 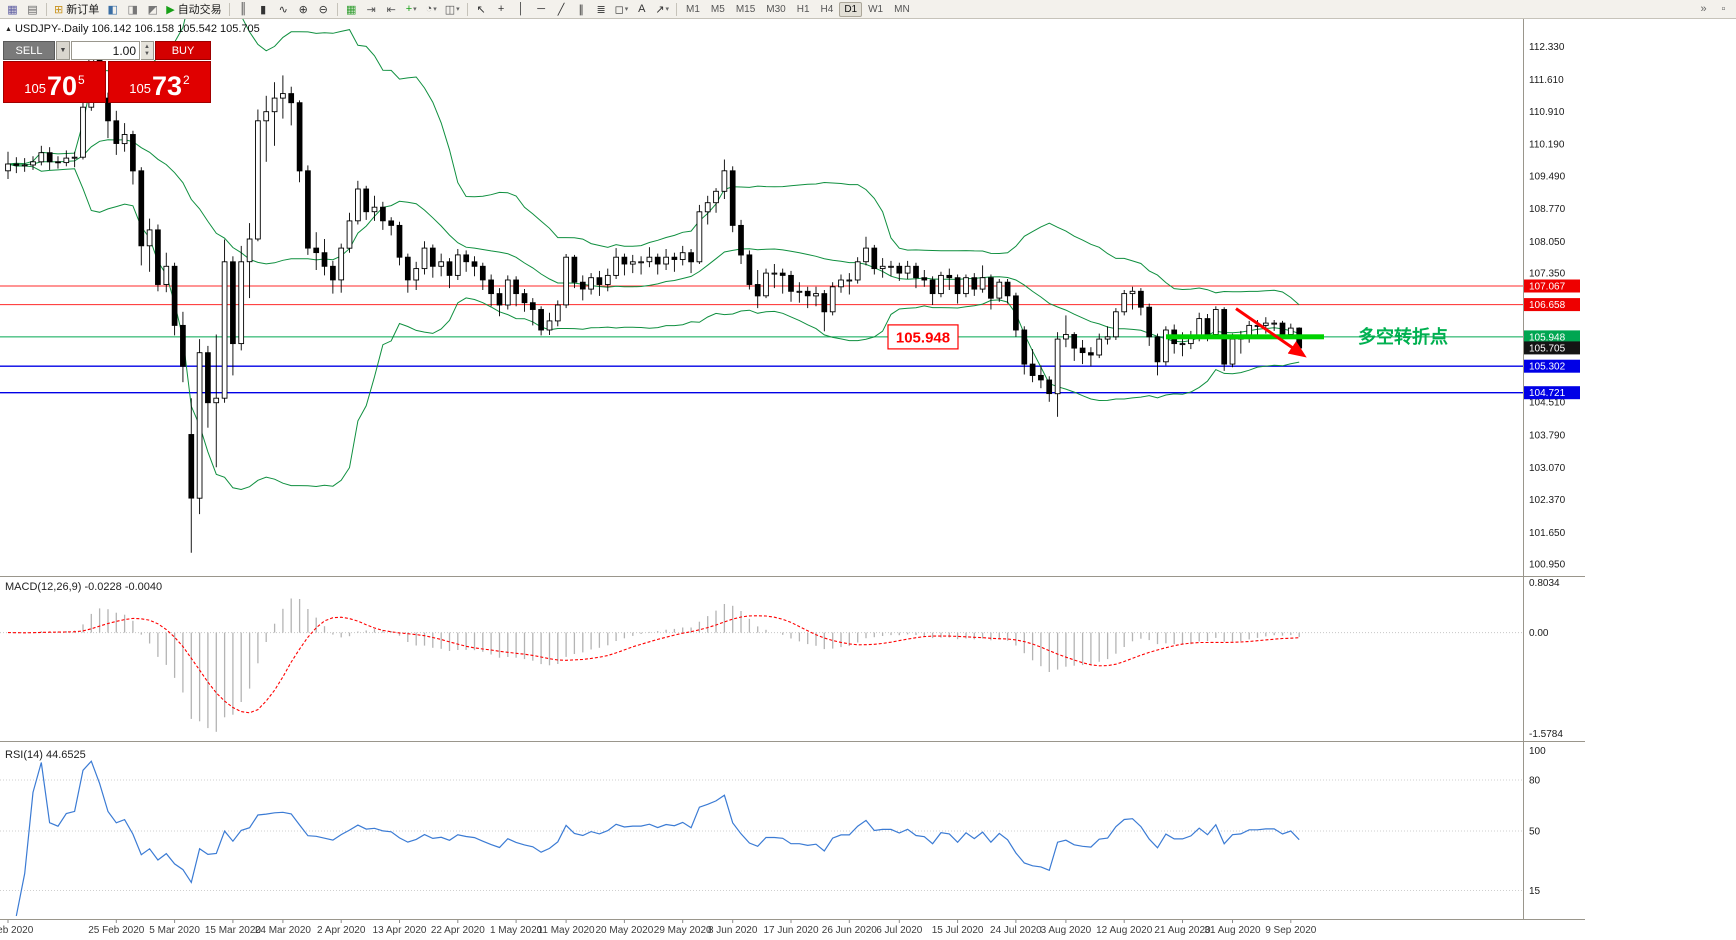 What do you see at coordinates (827, 9) in the screenshot?
I see `timeframe-h4-button: H4` at bounding box center [827, 9].